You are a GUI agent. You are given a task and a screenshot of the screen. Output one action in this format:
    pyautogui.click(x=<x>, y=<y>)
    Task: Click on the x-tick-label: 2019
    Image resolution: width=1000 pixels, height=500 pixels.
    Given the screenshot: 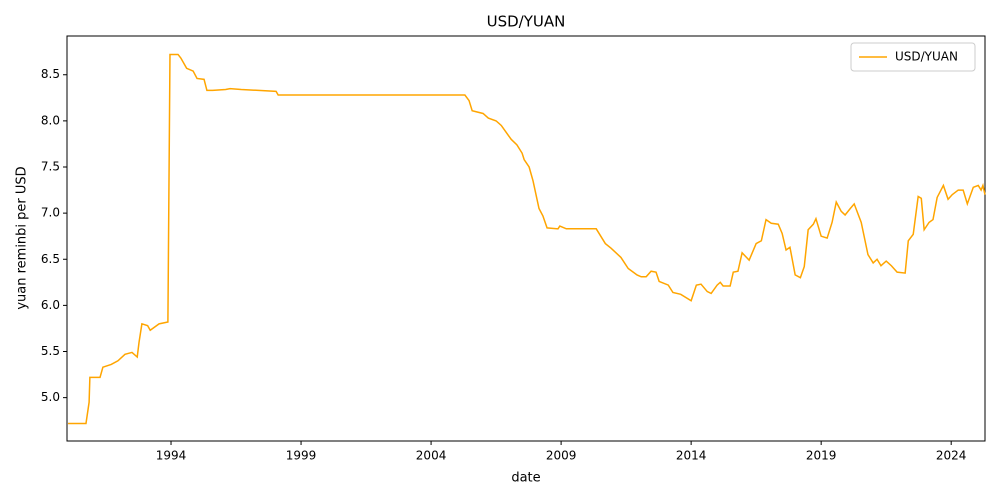 What is the action you would take?
    pyautogui.click(x=821, y=456)
    